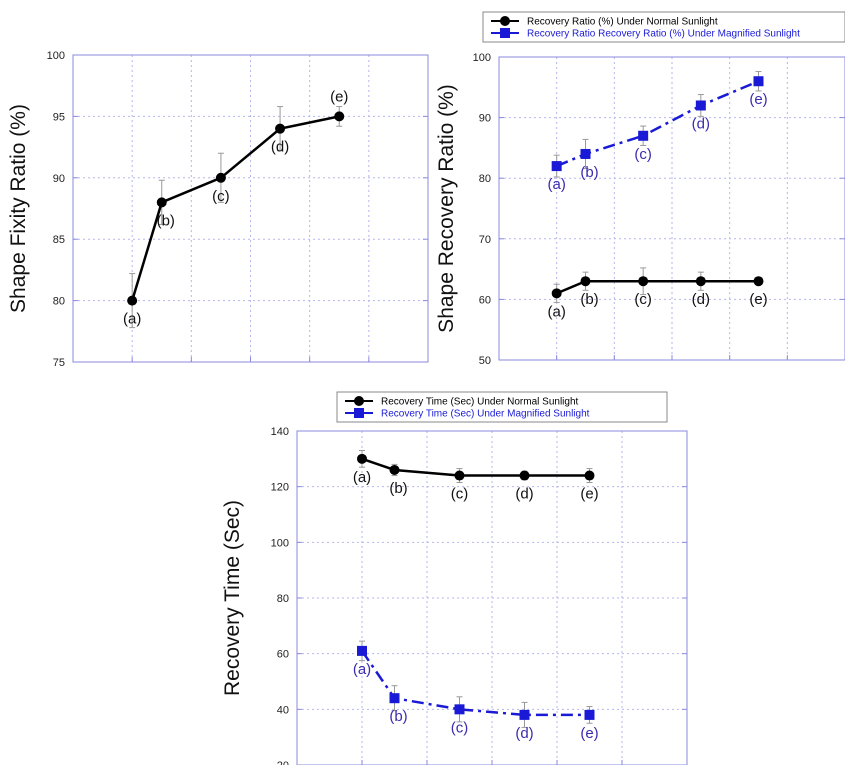  I want to click on y-tick-label: 95, so click(59, 117).